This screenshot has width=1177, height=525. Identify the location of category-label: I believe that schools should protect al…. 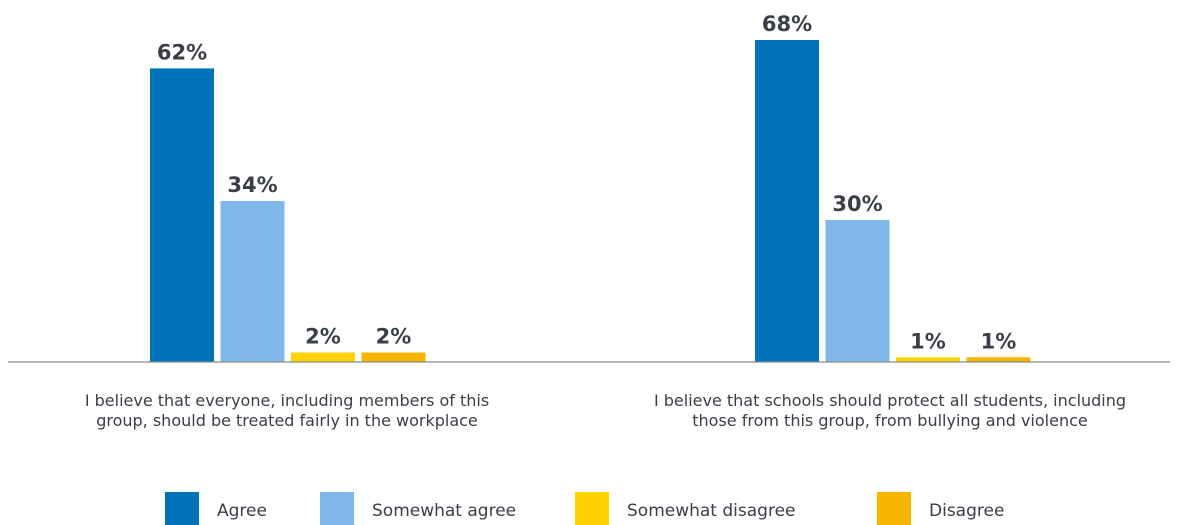
(890, 400).